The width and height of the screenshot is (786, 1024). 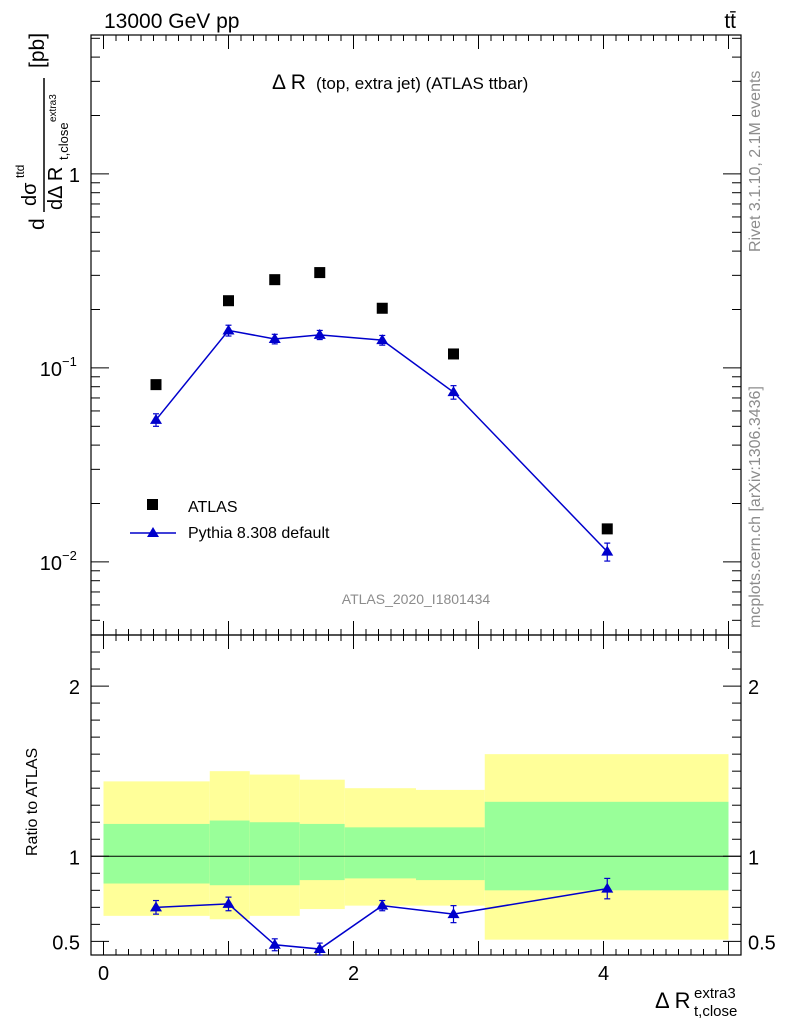 I want to click on pythia-line, so click(x=381, y=441).